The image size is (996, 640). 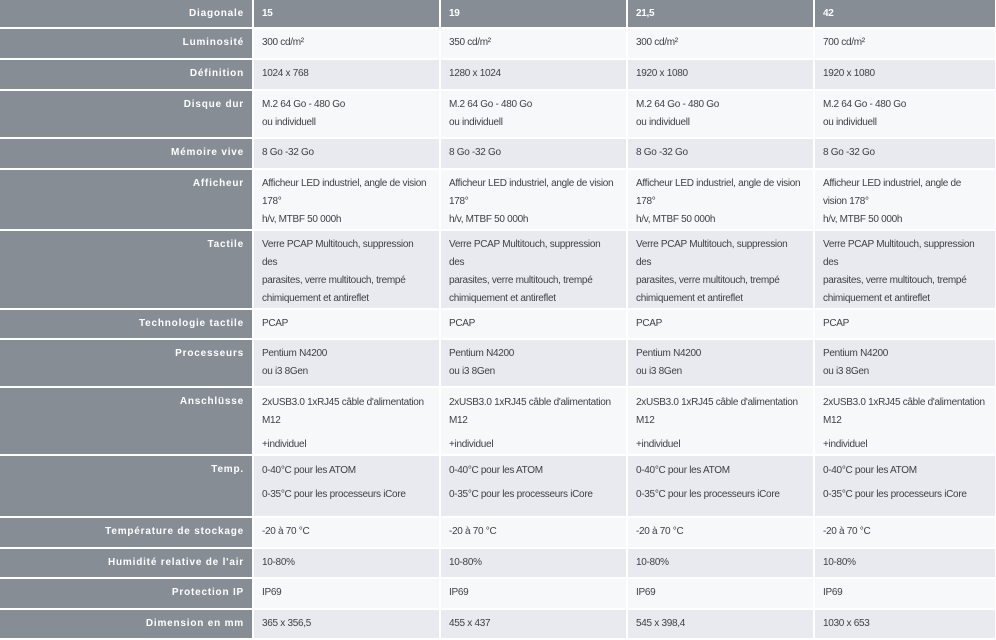 I want to click on cell-line: 365 x 356,5, so click(x=286, y=623).